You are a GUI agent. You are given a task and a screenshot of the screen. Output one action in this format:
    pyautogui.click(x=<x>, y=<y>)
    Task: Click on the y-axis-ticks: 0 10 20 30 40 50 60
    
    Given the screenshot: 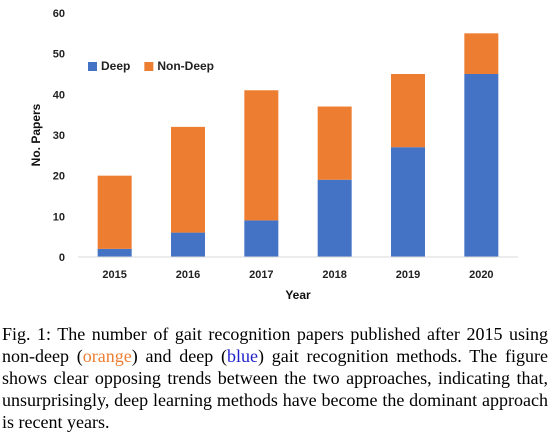 What is the action you would take?
    pyautogui.click(x=59, y=136)
    